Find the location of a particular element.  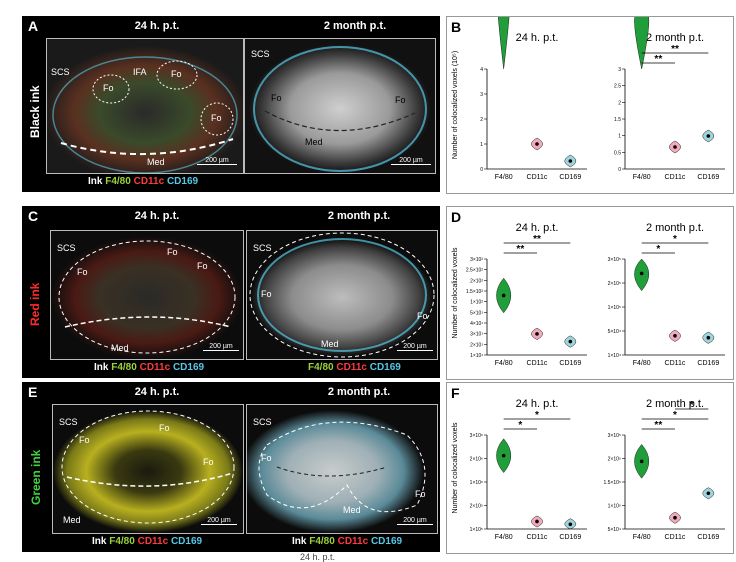

anno-a2-med: Med is located at coordinates (314, 142).